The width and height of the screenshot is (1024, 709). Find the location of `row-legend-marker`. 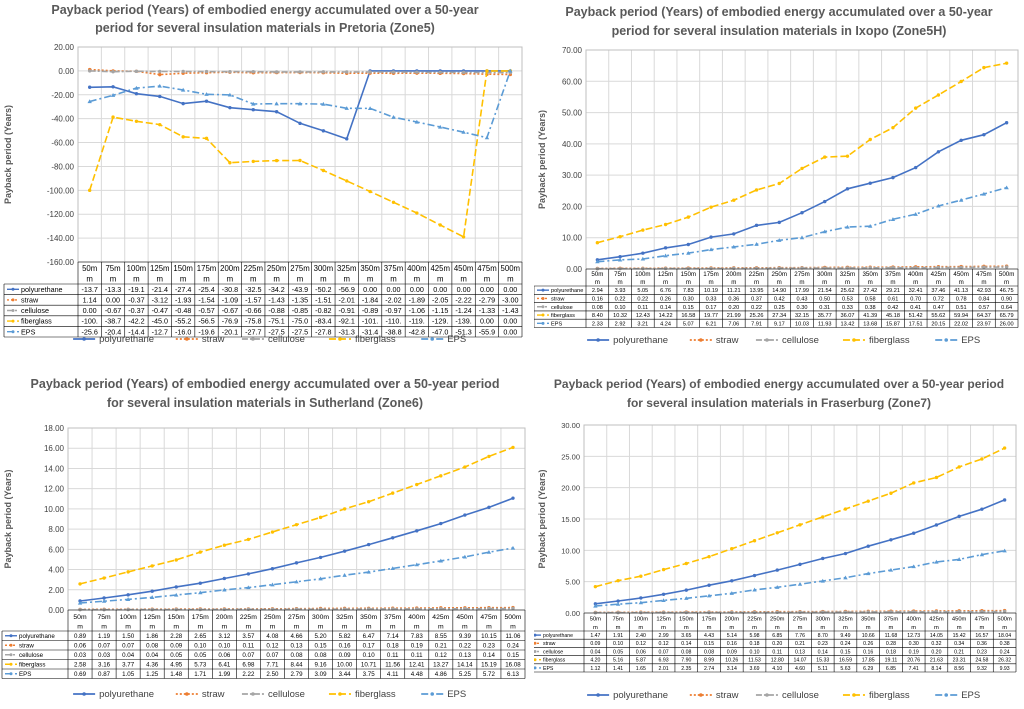

row-legend-marker is located at coordinates (11, 664).